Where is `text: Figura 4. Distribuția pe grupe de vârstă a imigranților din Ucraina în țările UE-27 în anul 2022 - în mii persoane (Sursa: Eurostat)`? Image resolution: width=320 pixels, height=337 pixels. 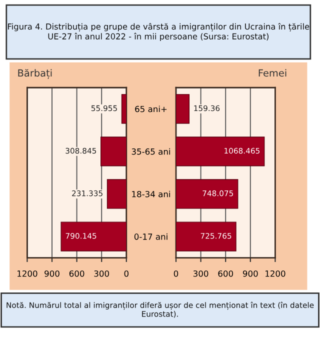 text: Figura 4. Distribuția pe grupe de vârstă a imigranților din Ucraina în țările UE-27 în anul 2022 - în mii persoane (Sursa: Eurostat) is located at coordinates (159, 32).